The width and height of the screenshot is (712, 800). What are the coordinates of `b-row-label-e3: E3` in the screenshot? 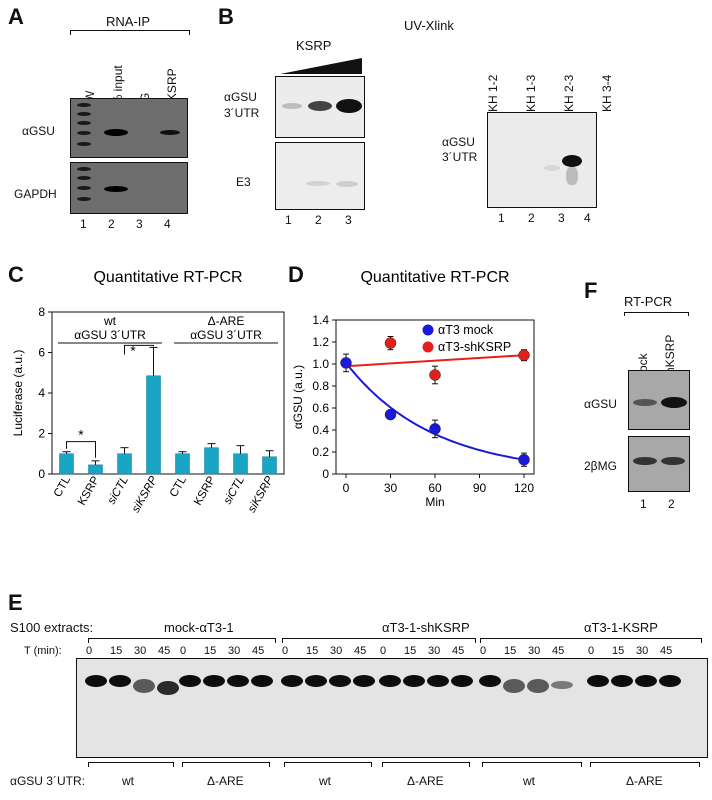 It's located at (243, 182).